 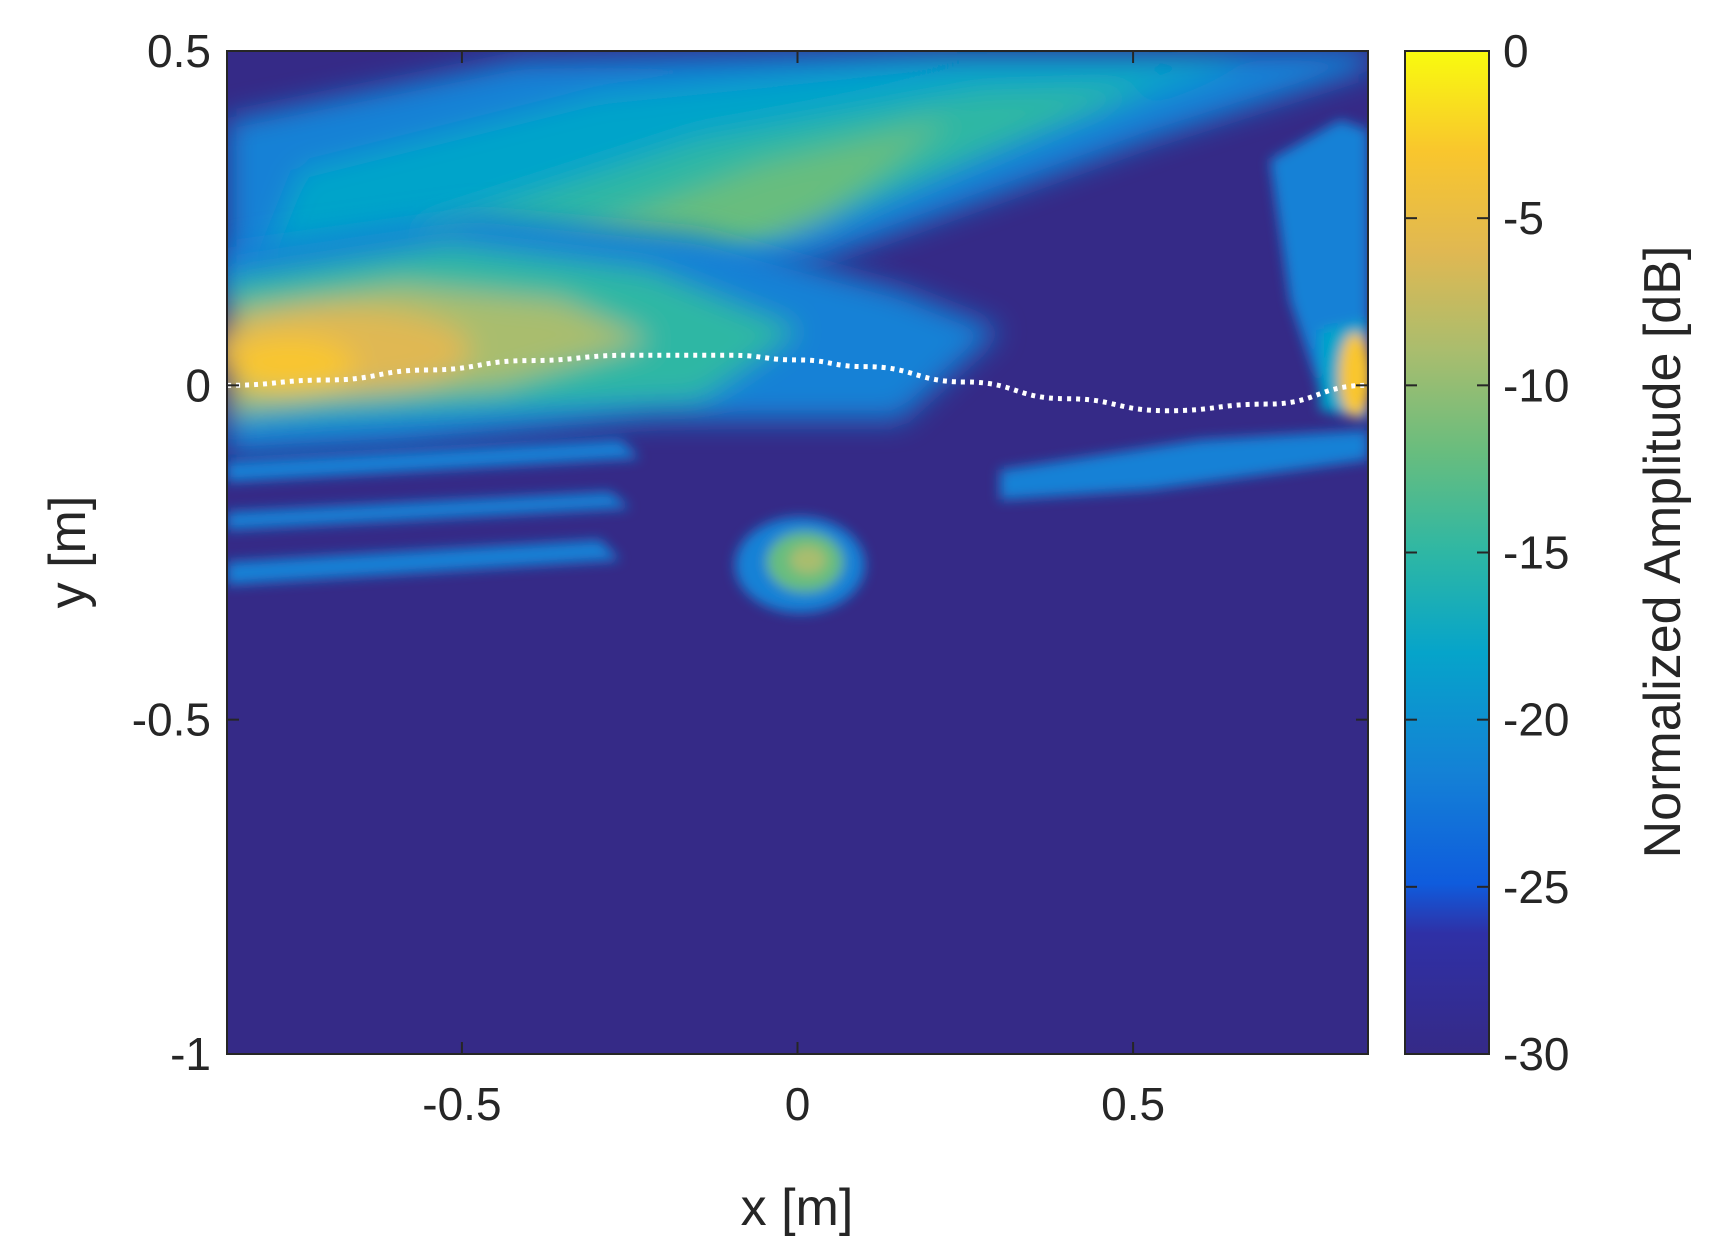 I want to click on y-axis-label: y [m], so click(x=68, y=552).